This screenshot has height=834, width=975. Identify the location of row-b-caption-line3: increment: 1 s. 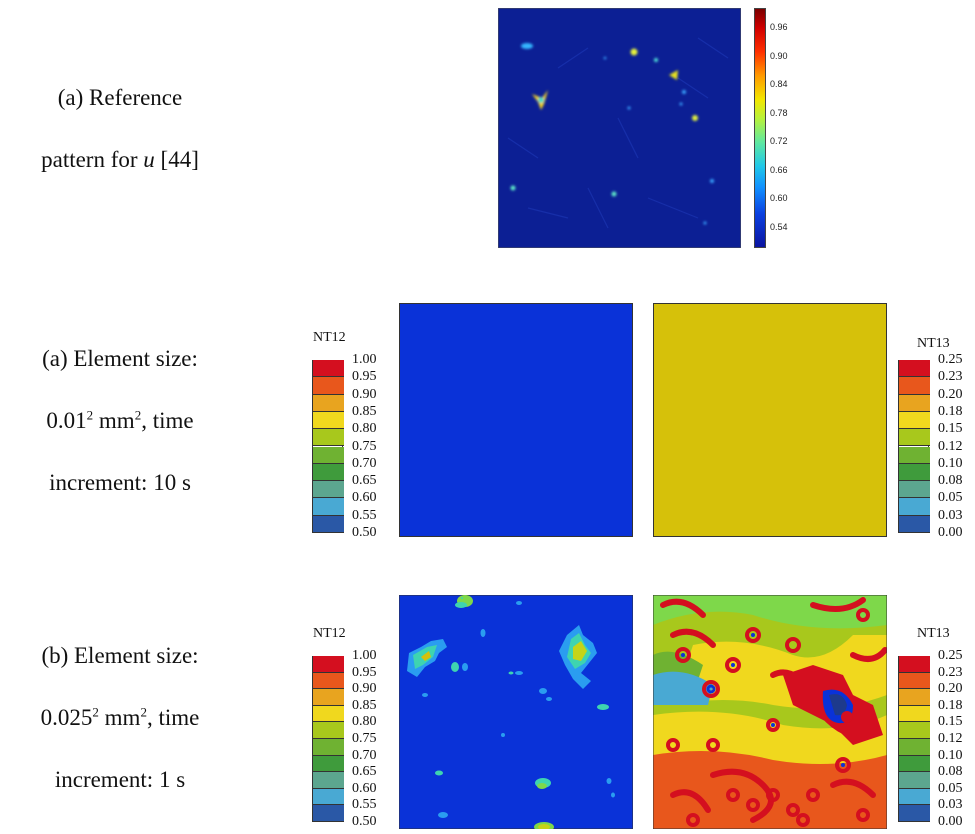
(120, 779).